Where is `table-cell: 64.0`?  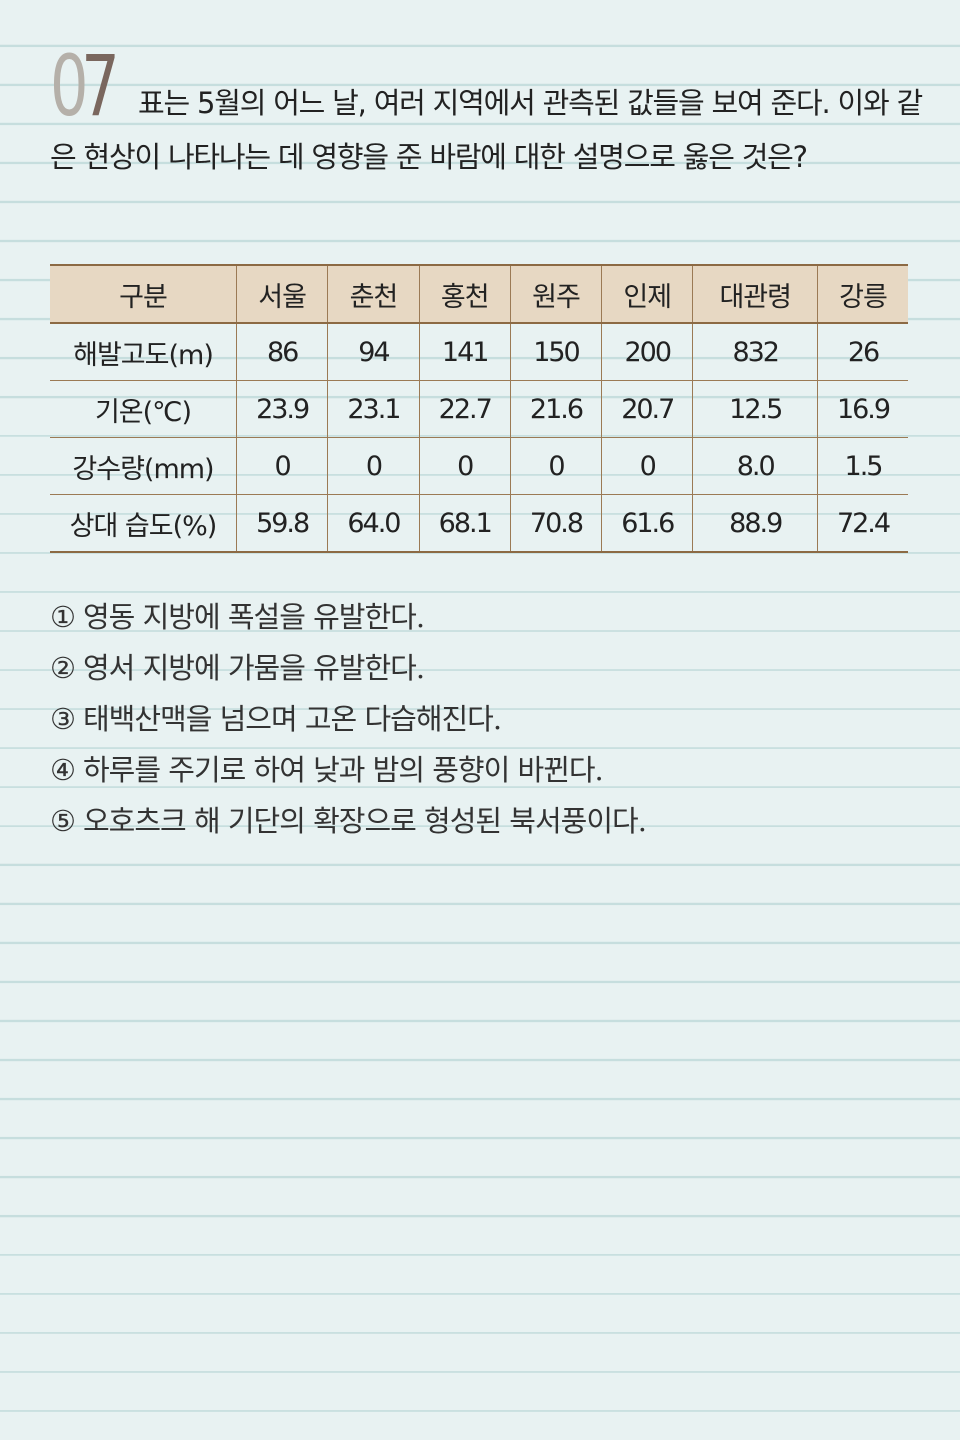 table-cell: 64.0 is located at coordinates (373, 523).